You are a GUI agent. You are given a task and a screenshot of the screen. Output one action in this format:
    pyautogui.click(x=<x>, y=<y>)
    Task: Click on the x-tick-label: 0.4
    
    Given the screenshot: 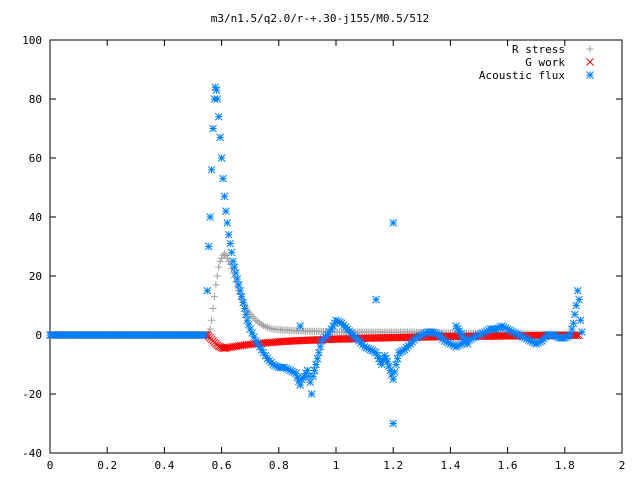 What is the action you would take?
    pyautogui.click(x=164, y=465)
    